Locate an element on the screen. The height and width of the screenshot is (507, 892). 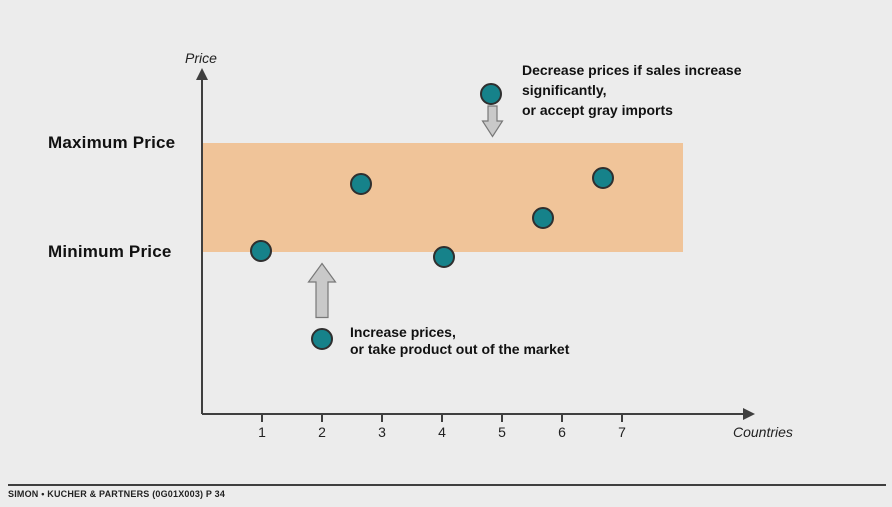
annotation-line: Decrease prices if sales increase is located at coordinates (632, 70).